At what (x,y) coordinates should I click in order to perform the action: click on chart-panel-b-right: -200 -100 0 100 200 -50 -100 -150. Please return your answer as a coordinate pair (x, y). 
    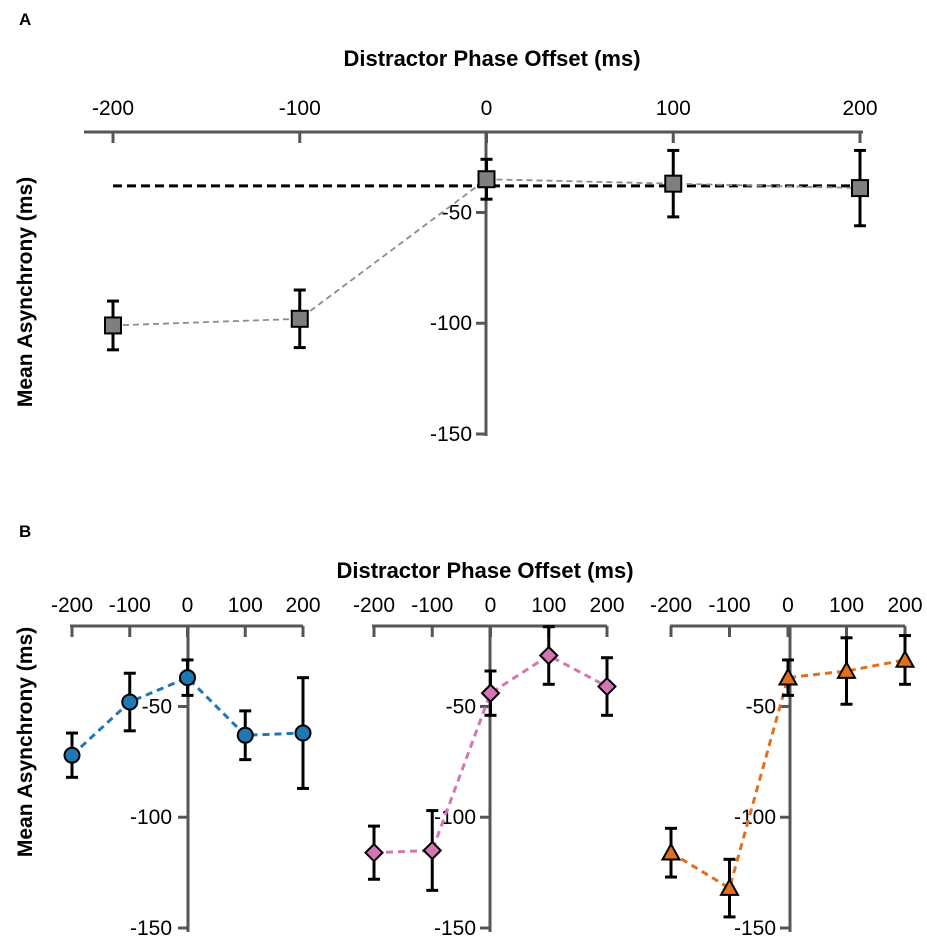
    Looking at the image, I should click on (786, 765).